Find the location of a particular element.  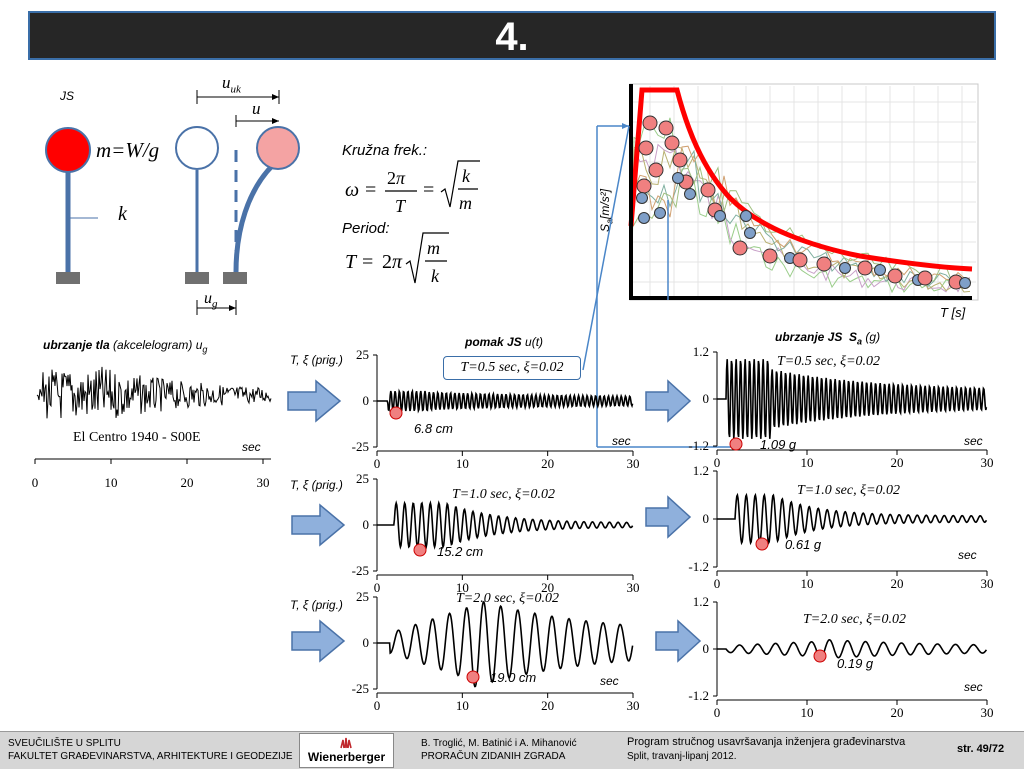

disp-panel-2: 25 0 -25 0 10 20 30 is located at coordinates (496, 533).